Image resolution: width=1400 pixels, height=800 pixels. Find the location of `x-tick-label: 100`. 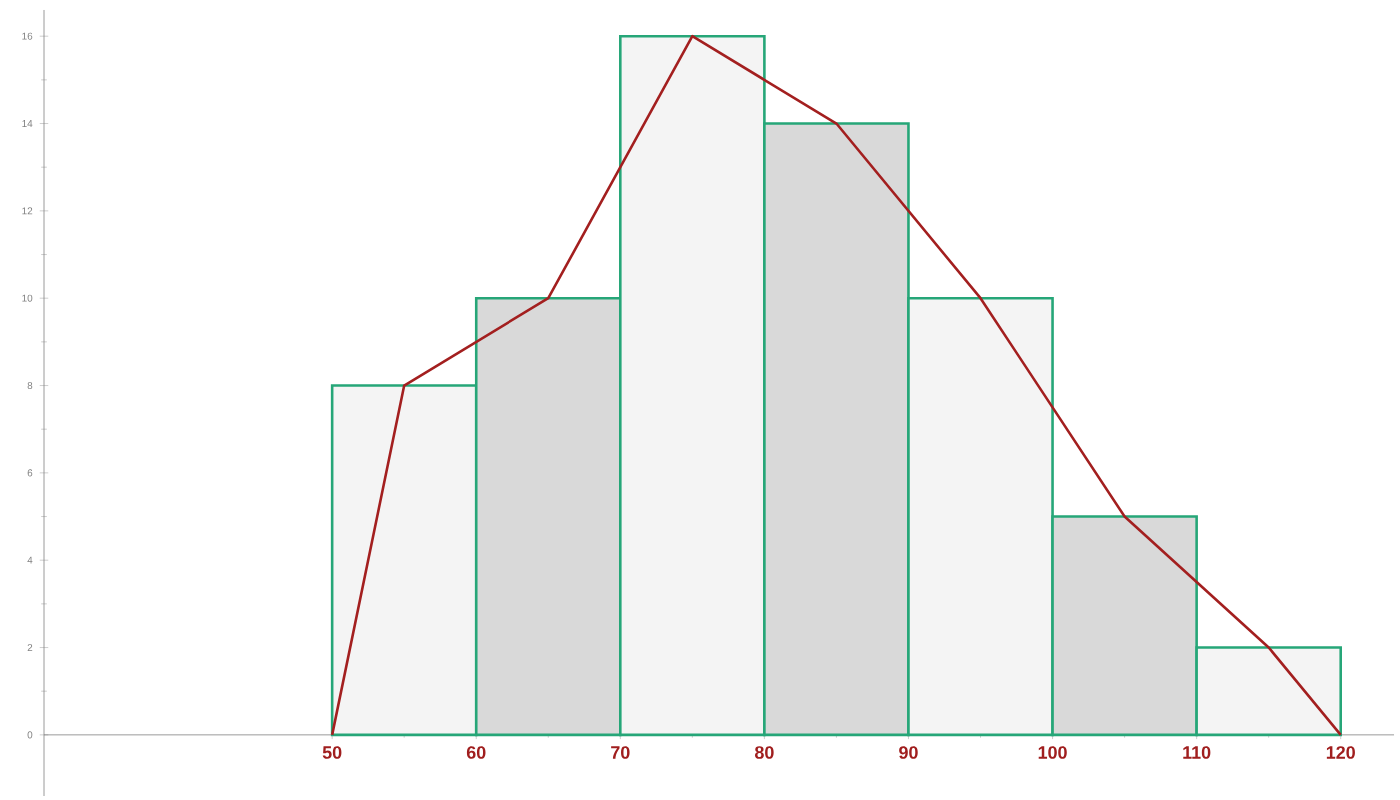

x-tick-label: 100 is located at coordinates (1052, 752).